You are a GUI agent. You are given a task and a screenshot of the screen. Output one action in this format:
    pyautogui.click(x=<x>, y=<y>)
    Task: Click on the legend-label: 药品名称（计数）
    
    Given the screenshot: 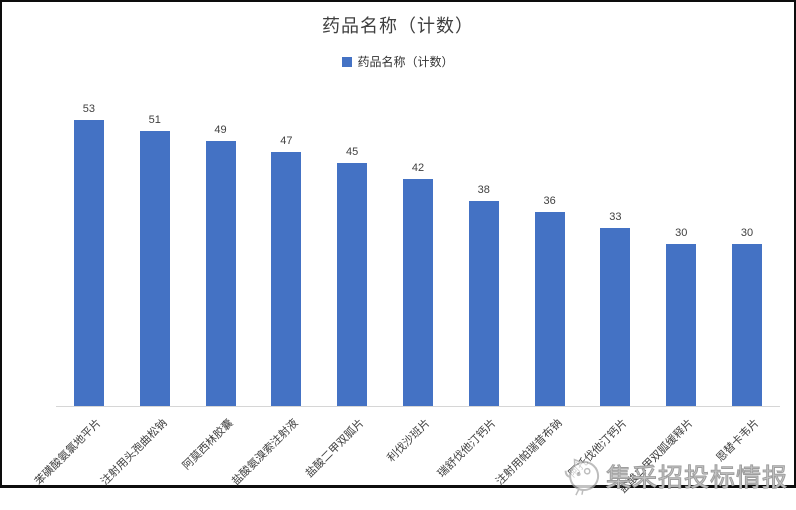 What is the action you would take?
    pyautogui.click(x=405, y=62)
    